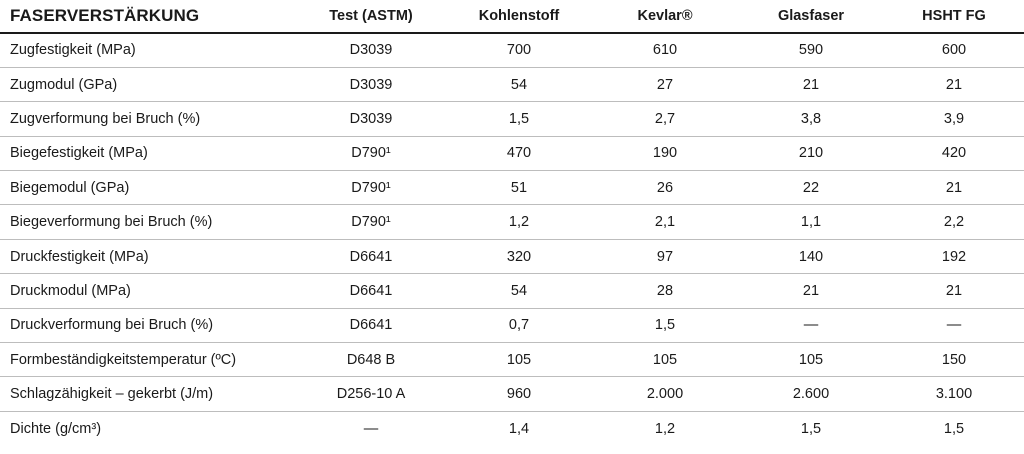 Image resolution: width=1024 pixels, height=454 pixels. Describe the element at coordinates (665, 428) in the screenshot. I see `kevlar-cell: 1,2` at that location.